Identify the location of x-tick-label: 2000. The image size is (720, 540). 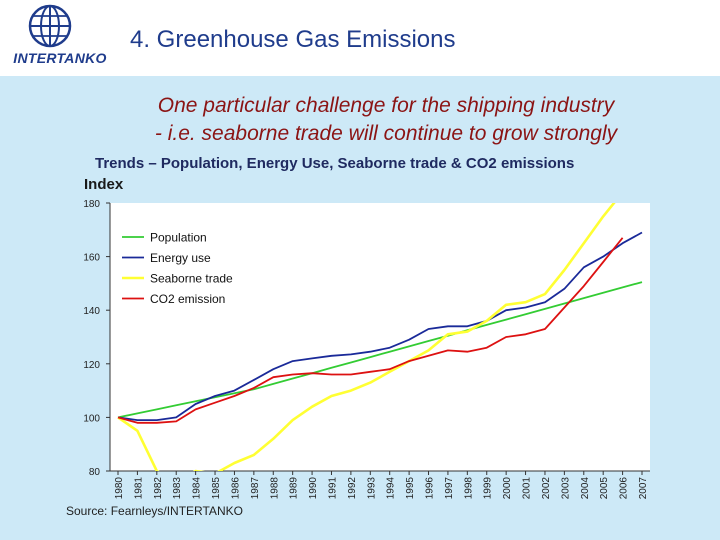
(507, 488).